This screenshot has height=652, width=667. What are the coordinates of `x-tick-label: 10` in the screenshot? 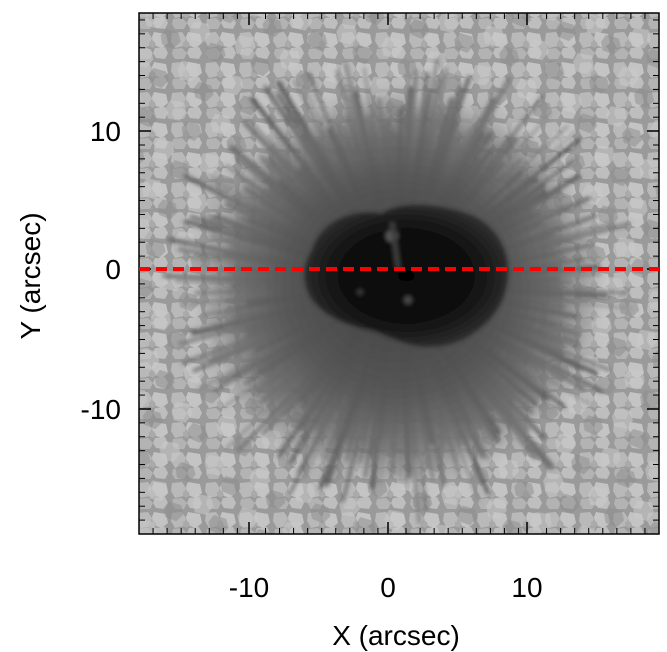 It's located at (526, 587).